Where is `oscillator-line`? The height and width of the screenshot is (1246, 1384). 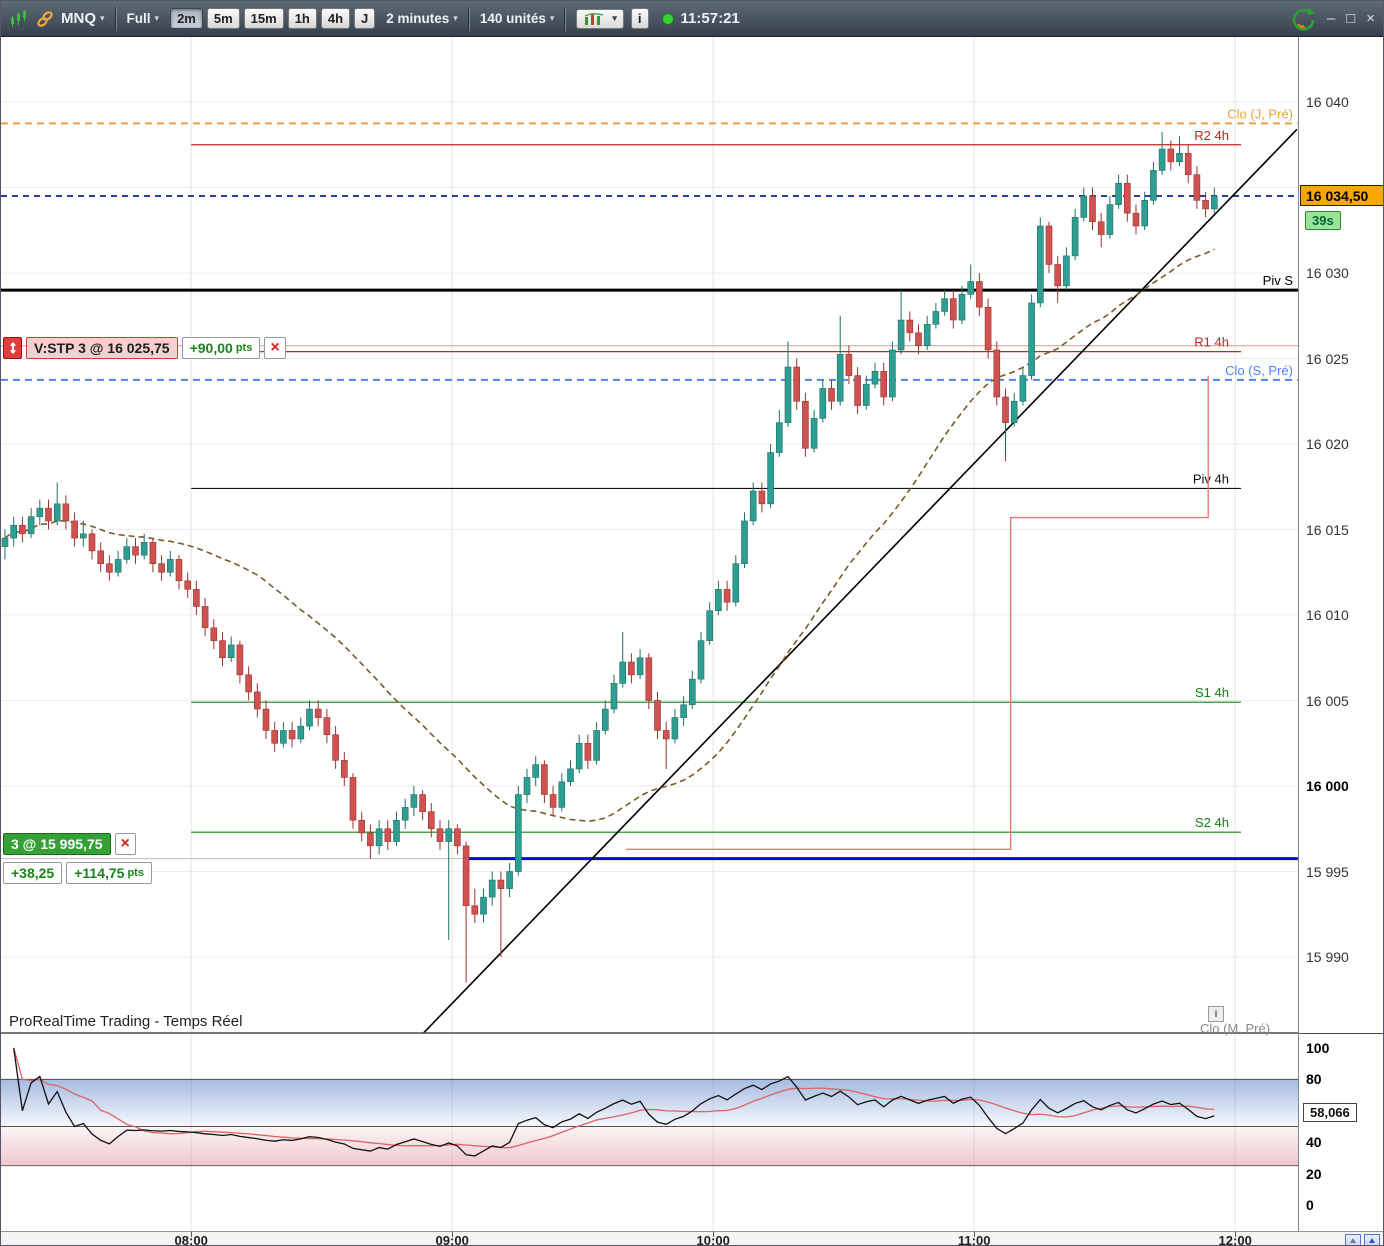 oscillator-line is located at coordinates (614, 1102).